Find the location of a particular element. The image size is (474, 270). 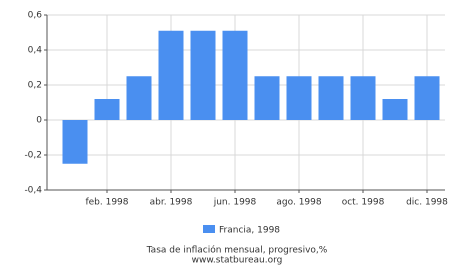

x-tick-label: oct. 1998 is located at coordinates (363, 203).